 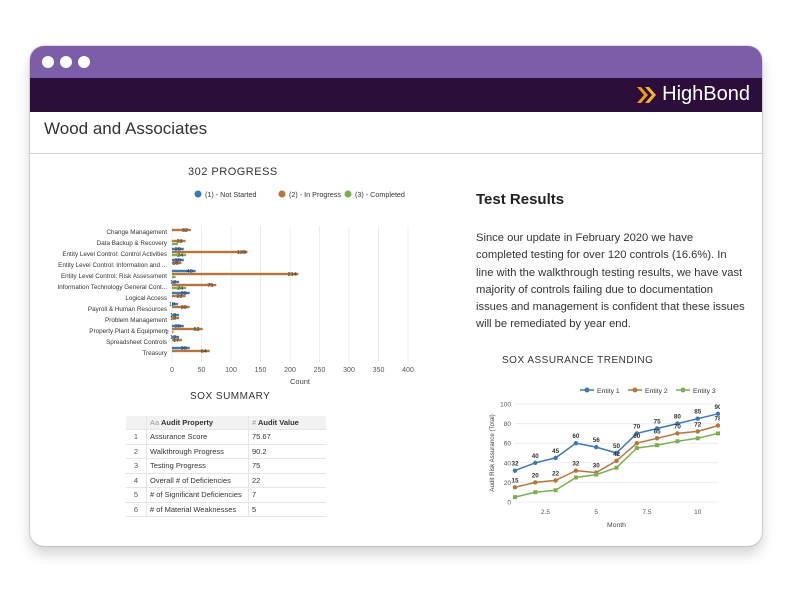 What do you see at coordinates (172, 305) in the screenshot?
I see `bar-value-label: 10` at bounding box center [172, 305].